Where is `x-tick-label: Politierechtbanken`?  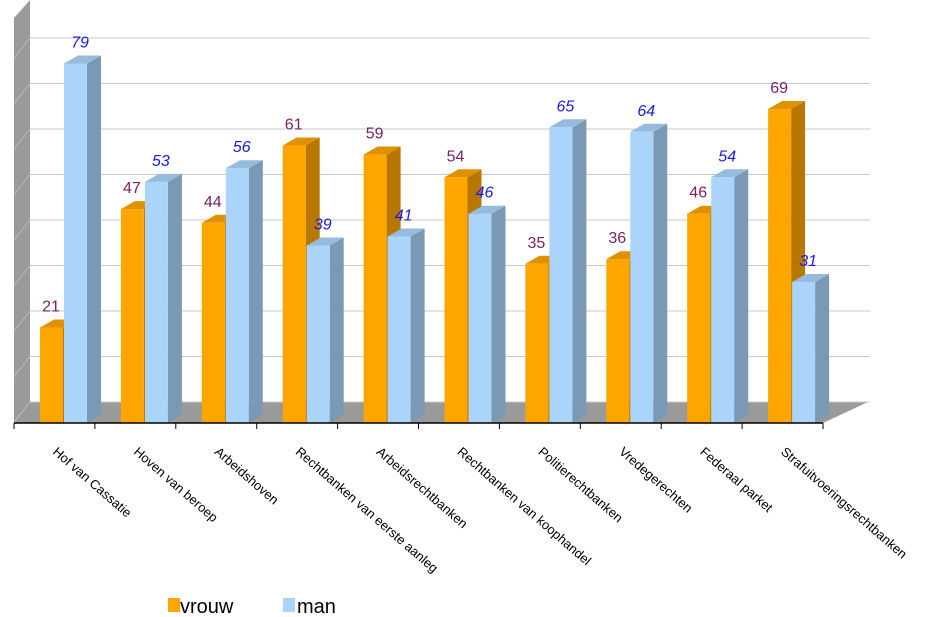 x-tick-label: Politierechtbanken is located at coordinates (580, 484).